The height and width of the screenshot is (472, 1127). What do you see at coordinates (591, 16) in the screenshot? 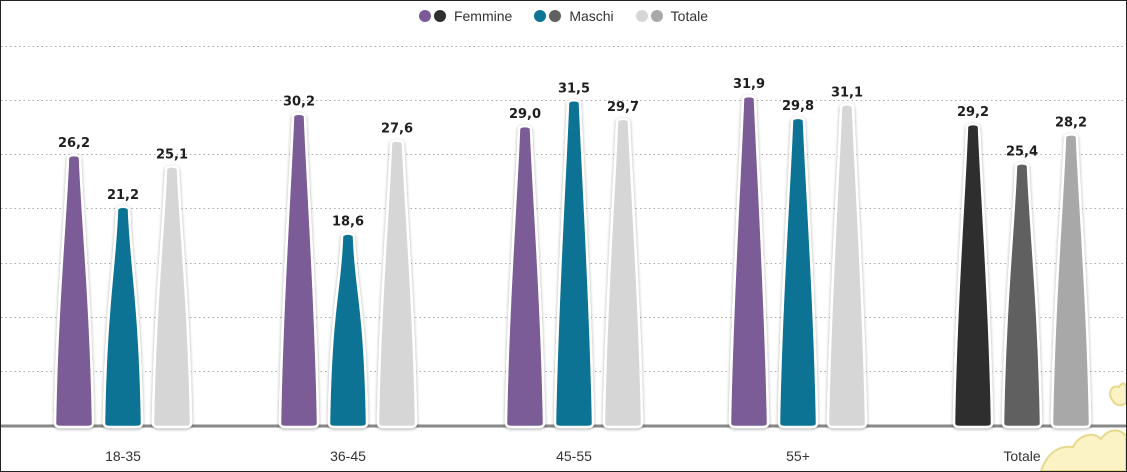
I see `legend-label-maschi: Maschi` at bounding box center [591, 16].